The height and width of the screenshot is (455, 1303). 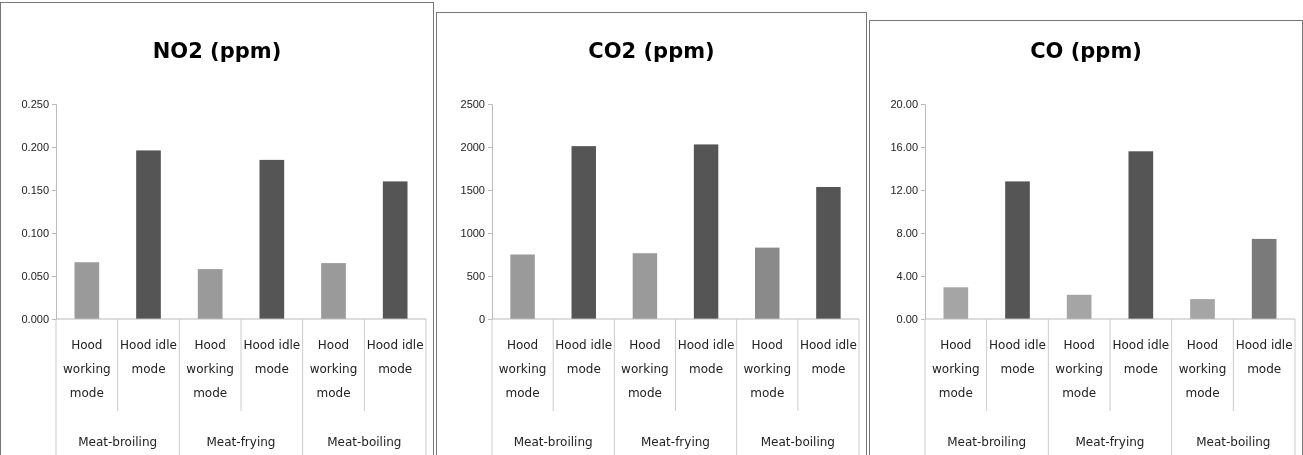 I want to click on y-tick-label: 0.200, so click(x=35, y=147).